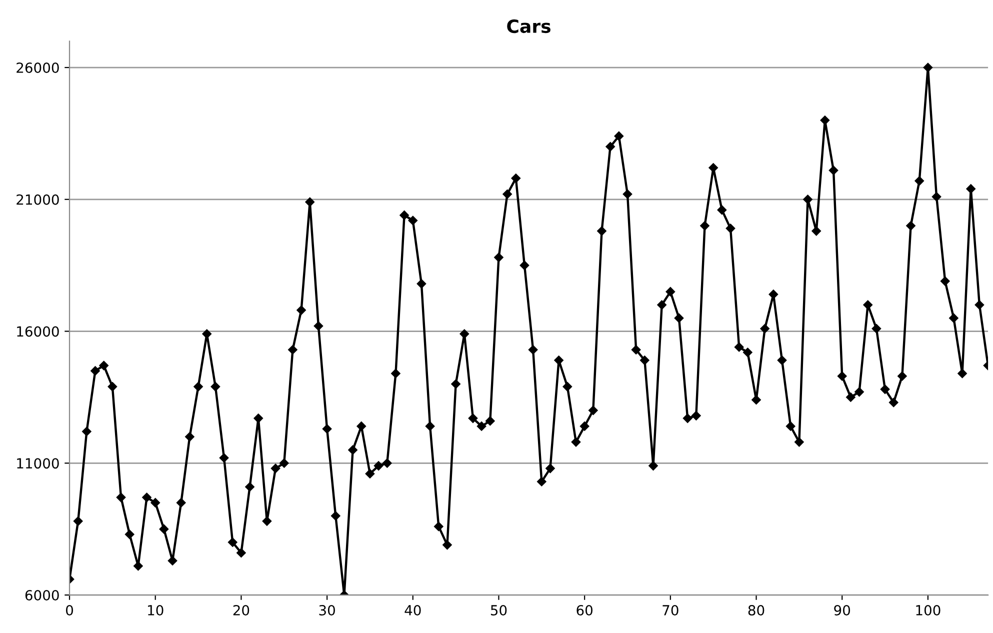 This screenshot has height=633, width=993. Describe the element at coordinates (327, 610) in the screenshot. I see `x-tick-label: 30` at that location.